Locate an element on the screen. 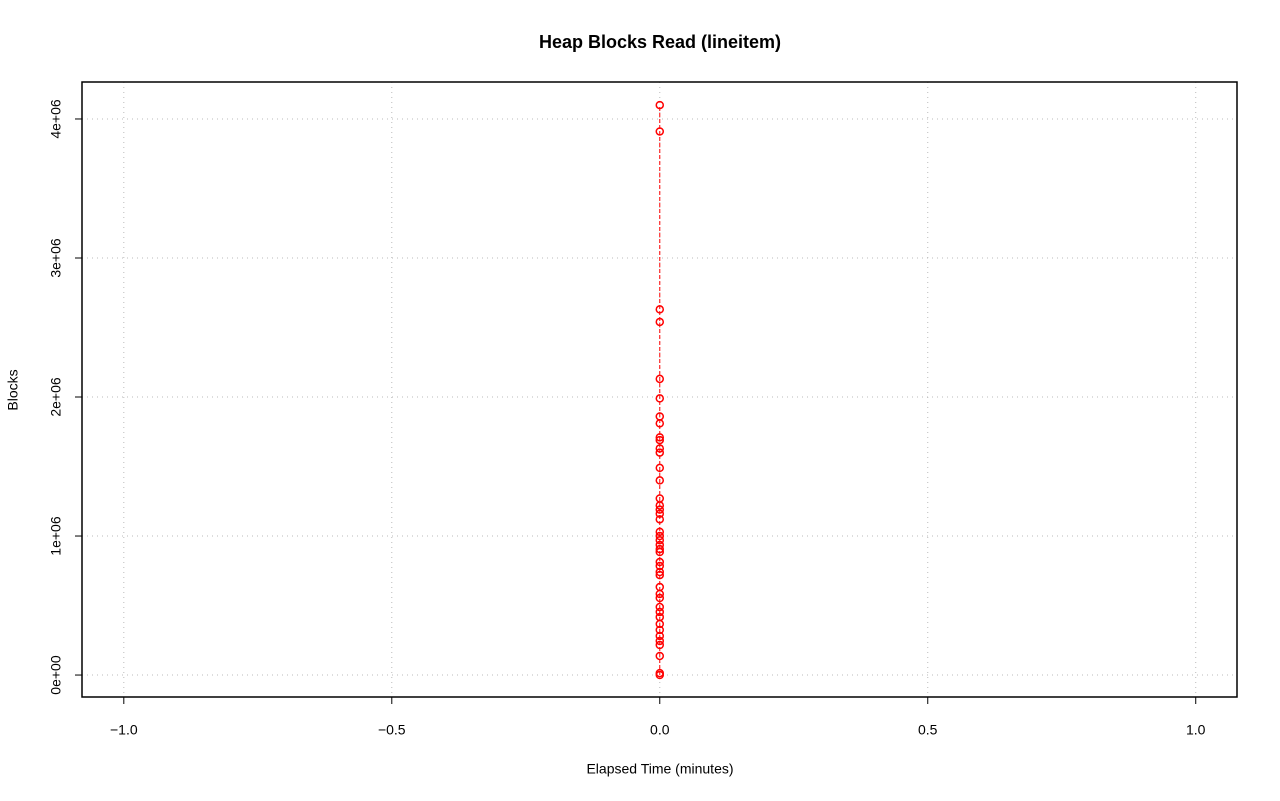  y-tick-label: 2e+06 is located at coordinates (56, 397).